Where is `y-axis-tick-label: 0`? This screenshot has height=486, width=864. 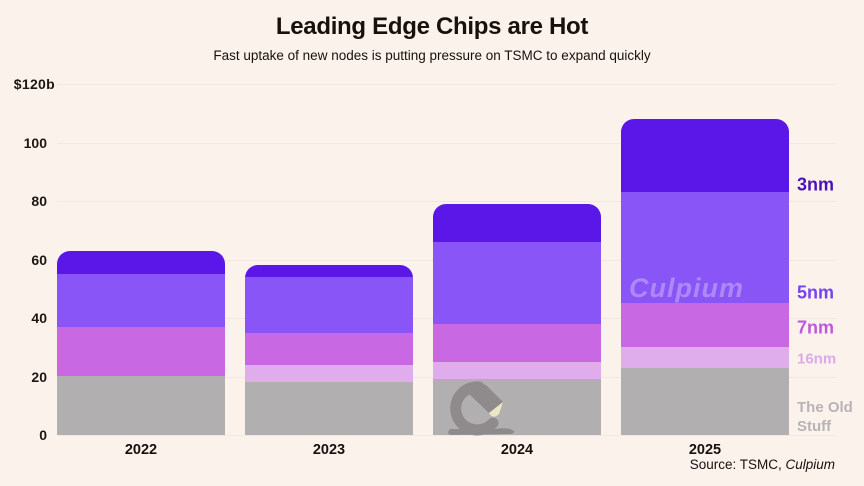
y-axis-tick-label: 0 is located at coordinates (43, 435).